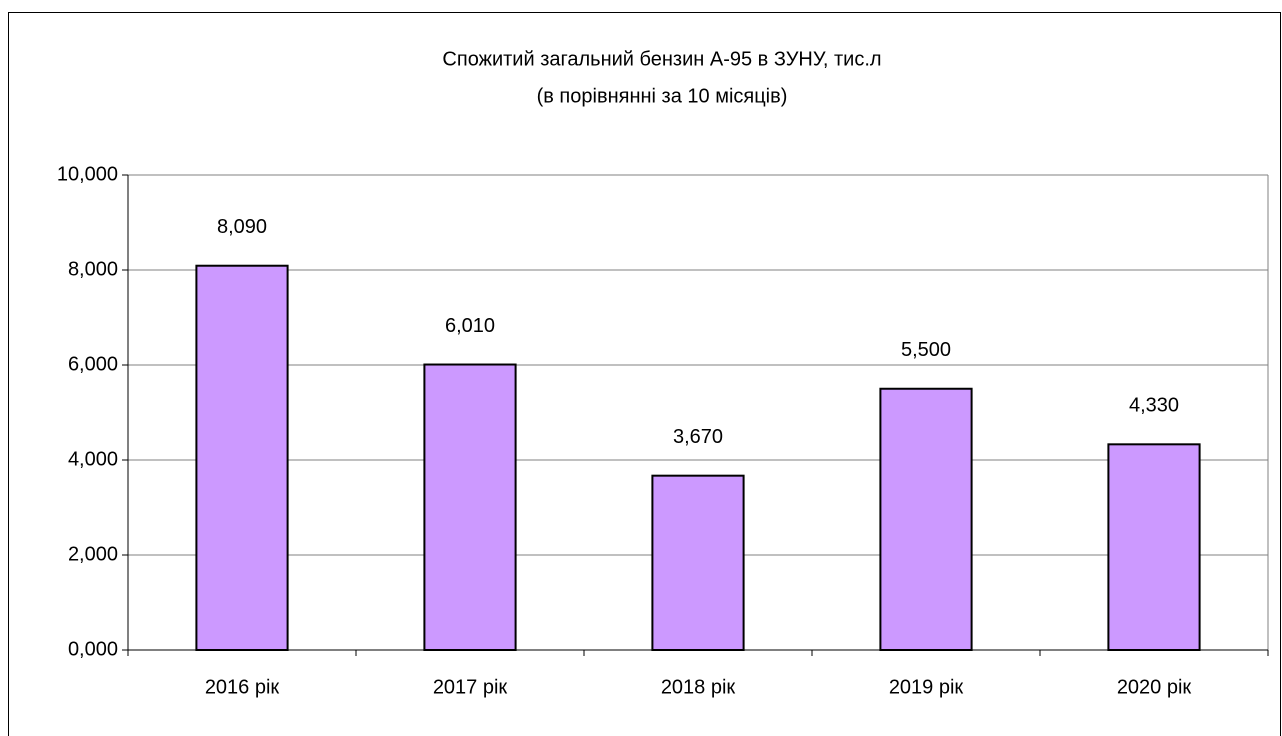 The height and width of the screenshot is (736, 1282). I want to click on data-label: 4,330, so click(1154, 406).